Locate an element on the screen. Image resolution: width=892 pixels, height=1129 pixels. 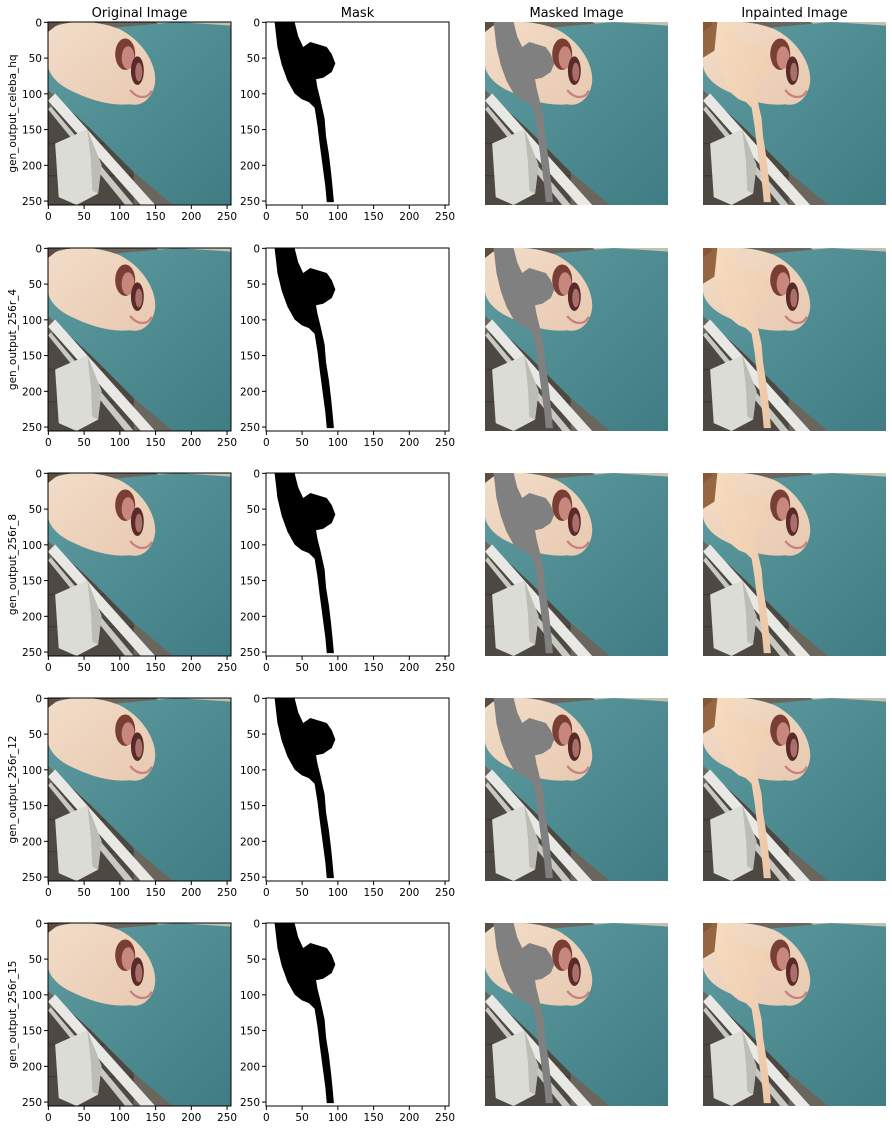
panel-0-1: 0 50 100 150 200 250050100150200250 is located at coordinates (347, 120).